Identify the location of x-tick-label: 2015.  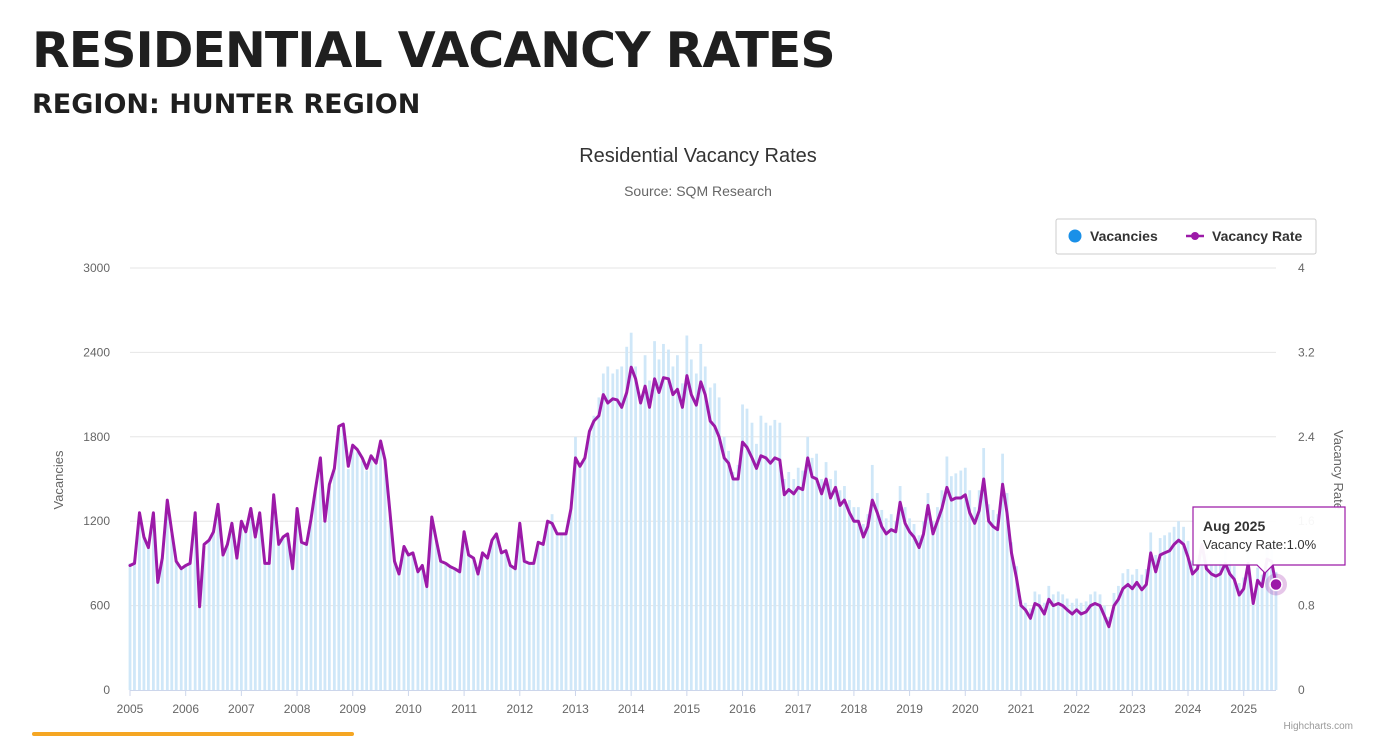
(686, 709).